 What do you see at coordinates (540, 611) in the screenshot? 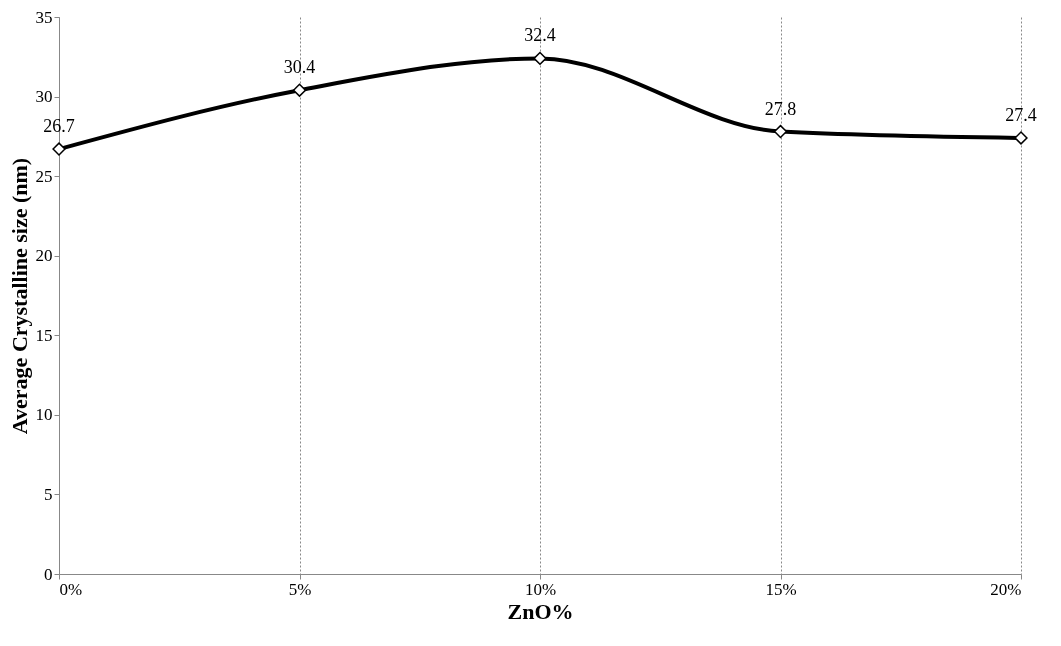
I see `x-axis-title: ZnO%` at bounding box center [540, 611].